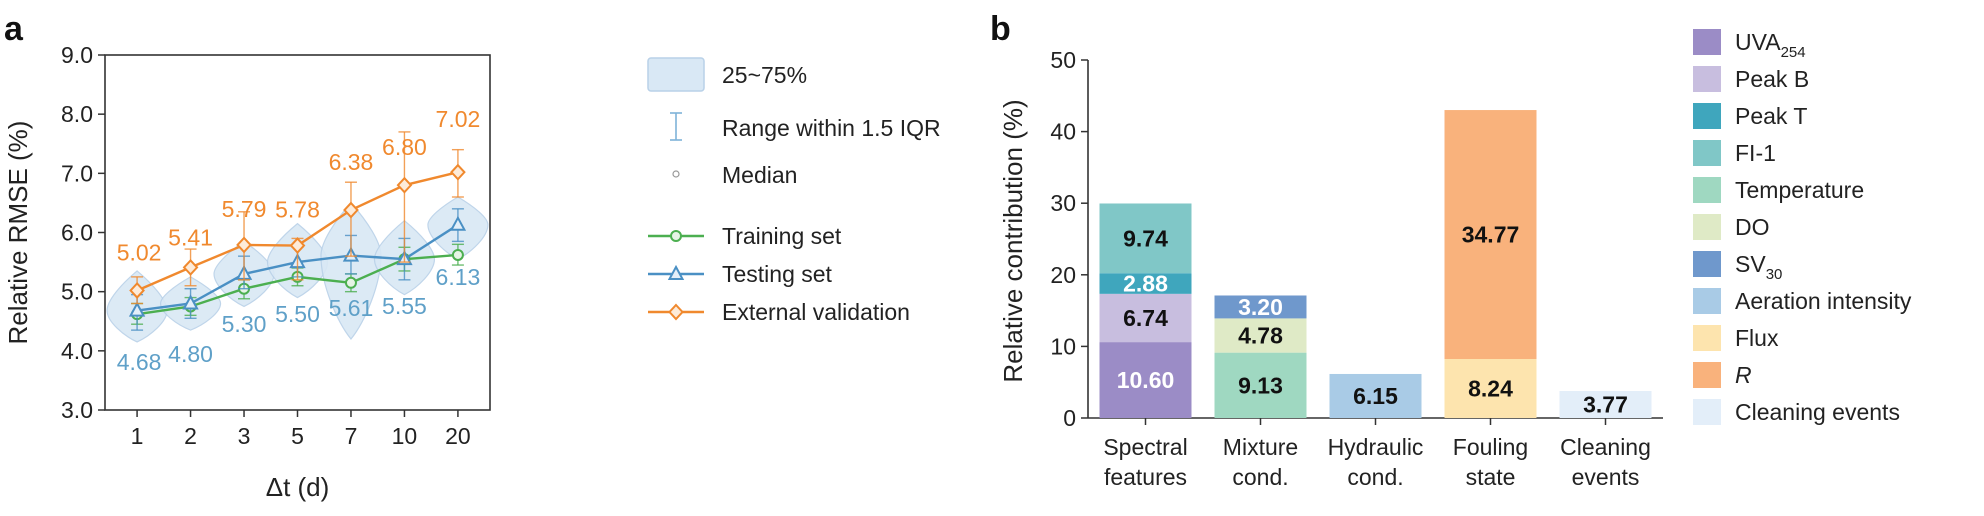  Describe the element at coordinates (190, 354) in the screenshot. I see `testing-value-label: 4.80` at that location.